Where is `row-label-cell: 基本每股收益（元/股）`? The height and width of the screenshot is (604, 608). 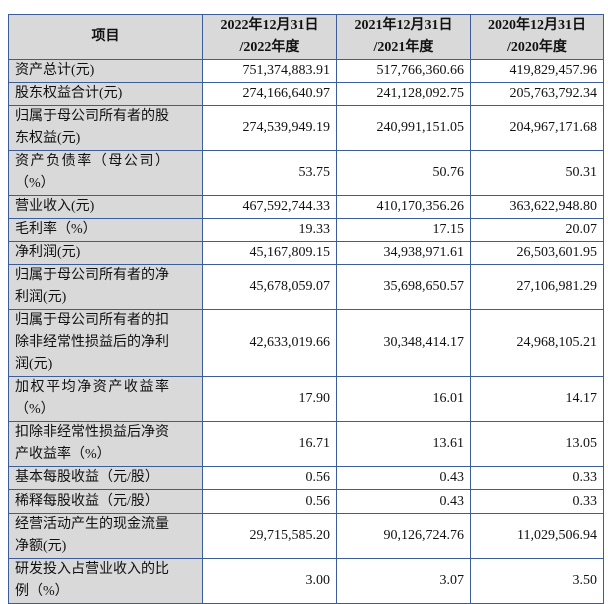 row-label-cell: 基本每股收益（元/股） is located at coordinates (105, 478).